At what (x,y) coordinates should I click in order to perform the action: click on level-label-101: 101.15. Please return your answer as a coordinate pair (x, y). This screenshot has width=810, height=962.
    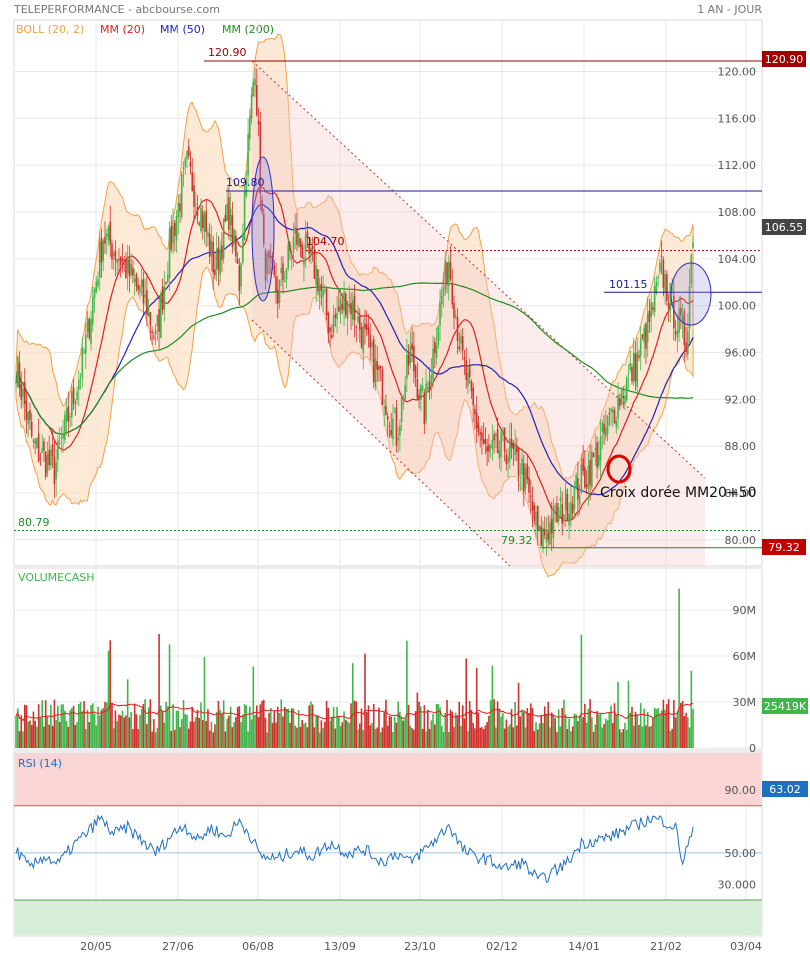
    Looking at the image, I should click on (628, 284).